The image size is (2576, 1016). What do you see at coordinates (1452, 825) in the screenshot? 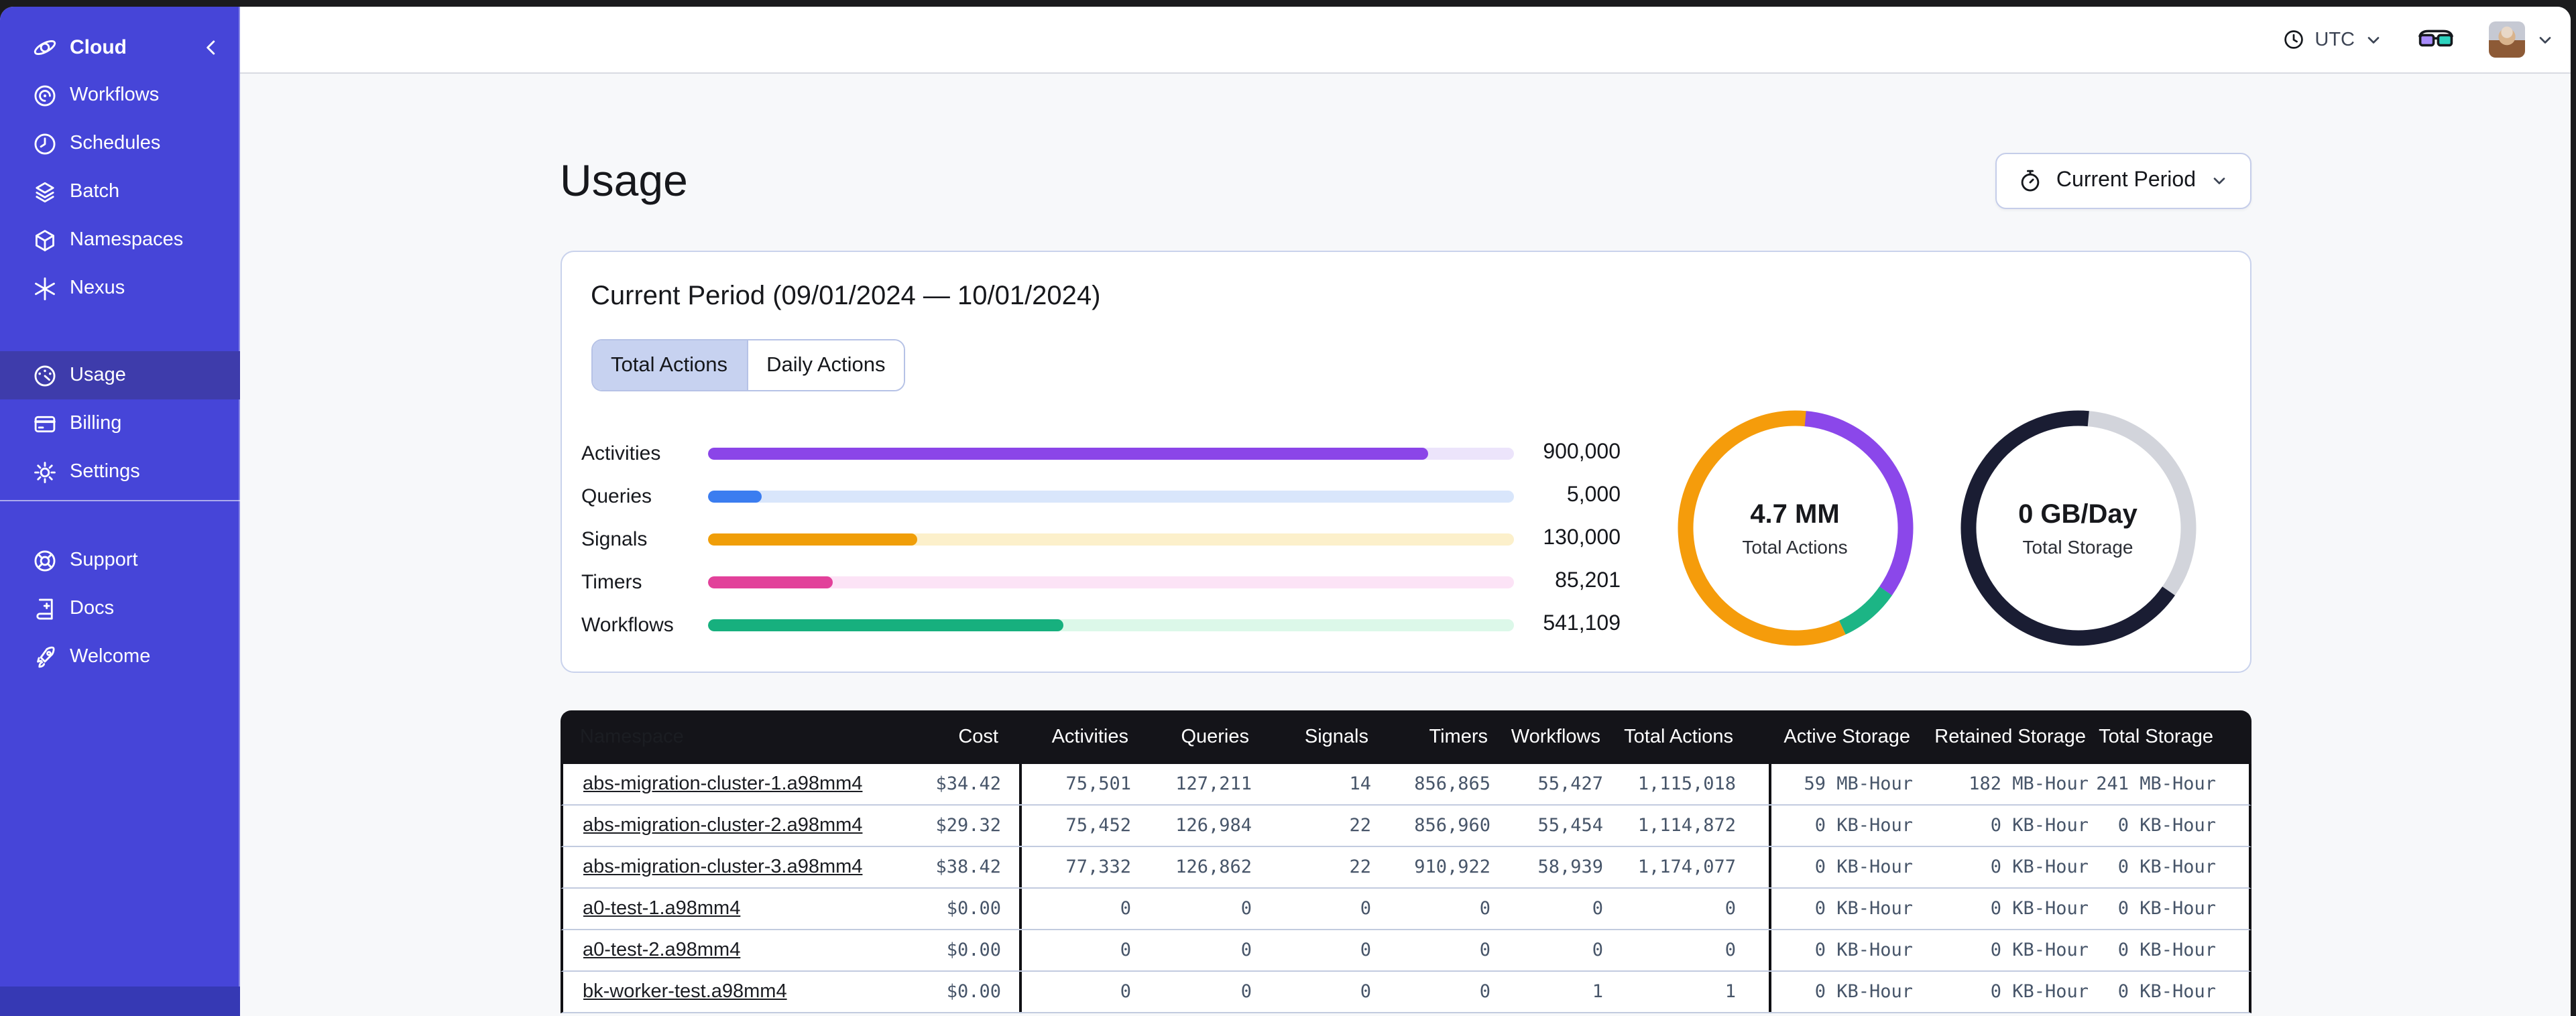
I see `table-cell: 856,960` at bounding box center [1452, 825].